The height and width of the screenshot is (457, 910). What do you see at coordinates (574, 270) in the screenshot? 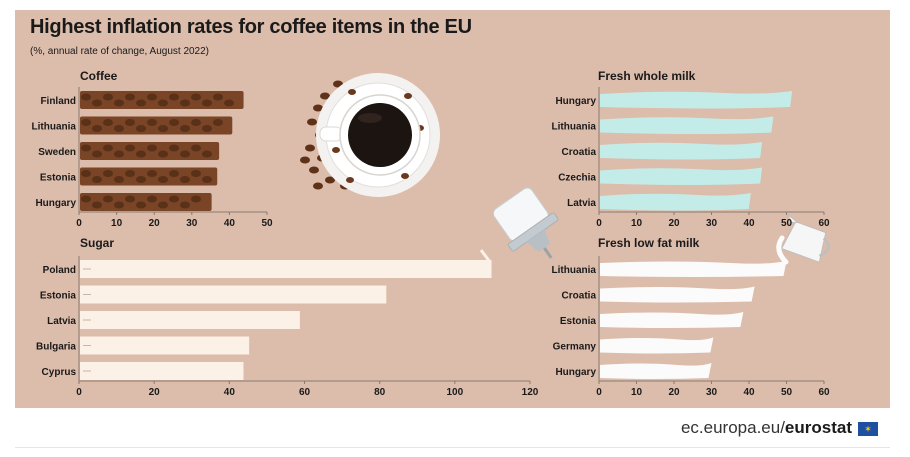
I see `category-label: Lithuania` at bounding box center [574, 270].